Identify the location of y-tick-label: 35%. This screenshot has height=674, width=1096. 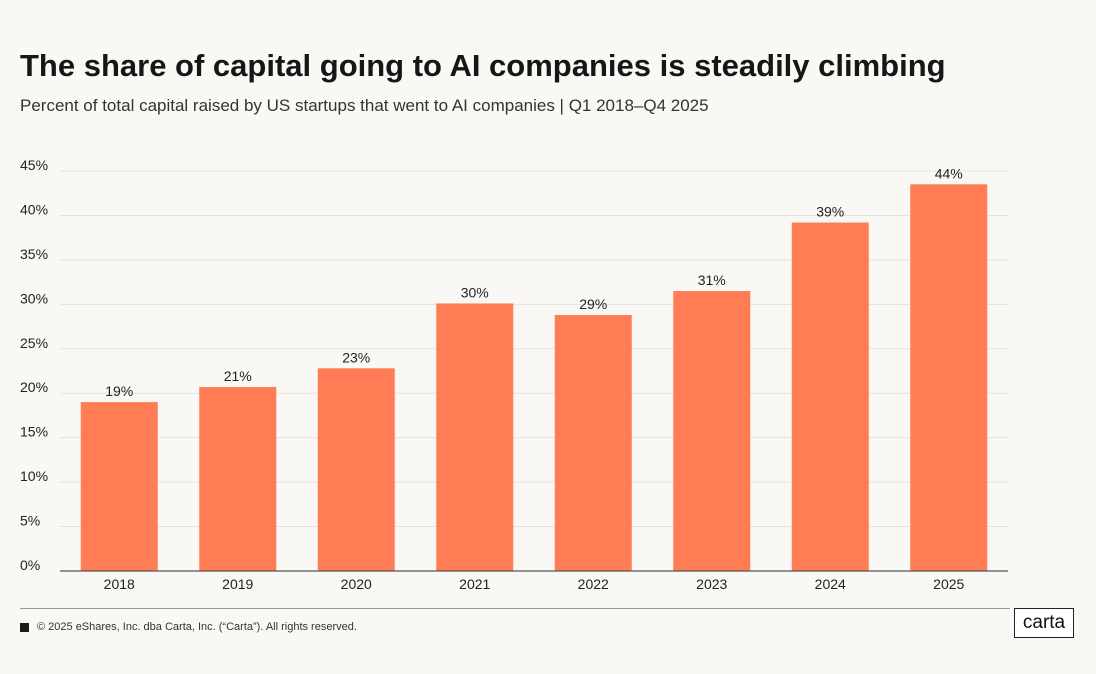
(34, 254).